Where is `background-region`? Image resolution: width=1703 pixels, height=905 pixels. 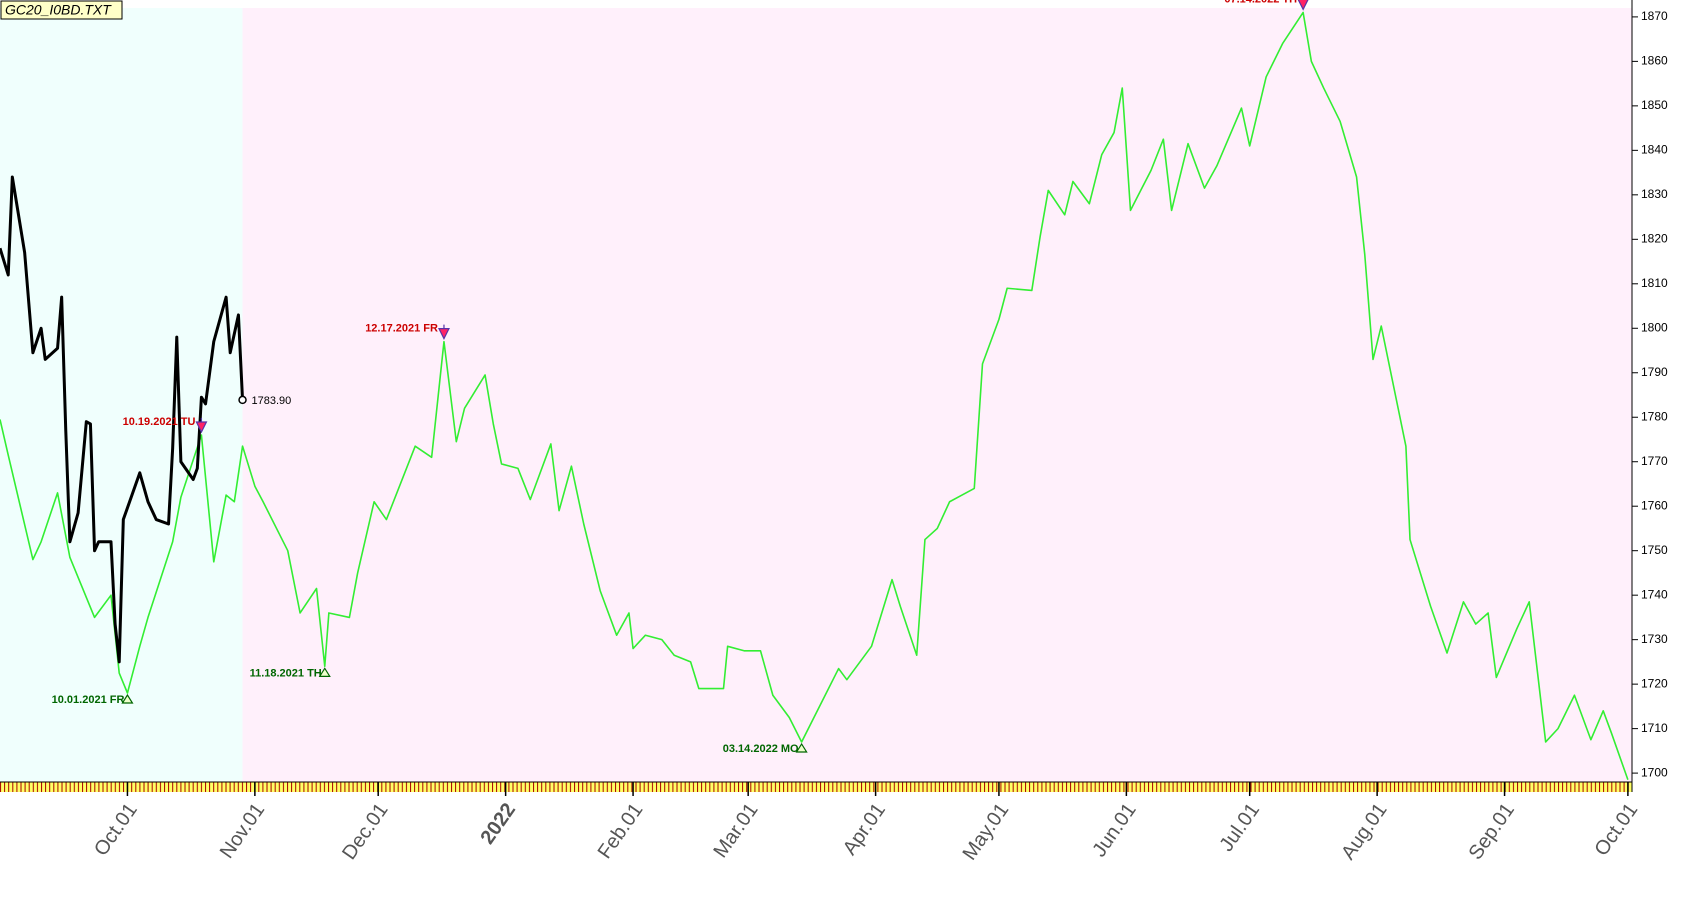
background-region is located at coordinates (121, 395).